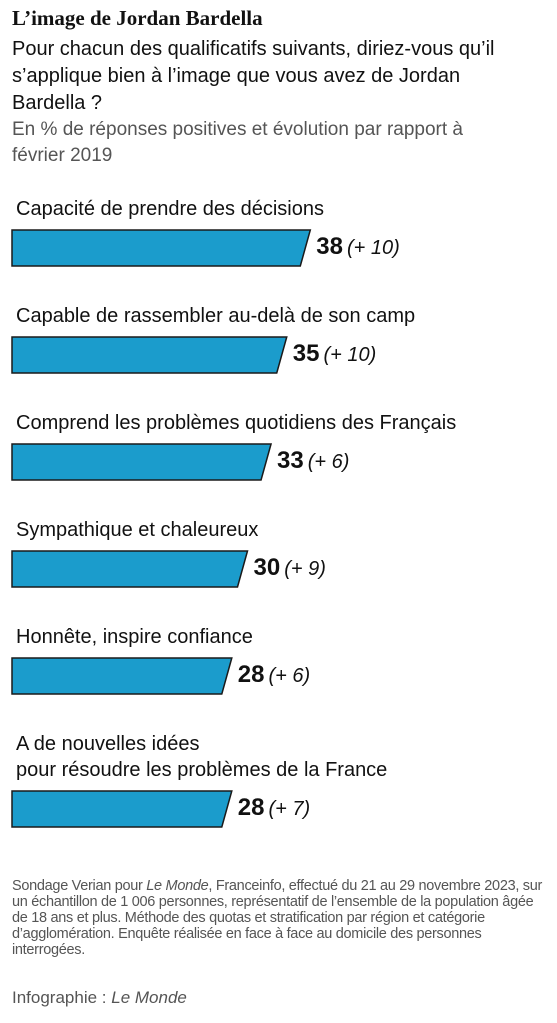 The image size is (557, 1023). I want to click on category-label: Honnête, inspire confiance, so click(134, 637).